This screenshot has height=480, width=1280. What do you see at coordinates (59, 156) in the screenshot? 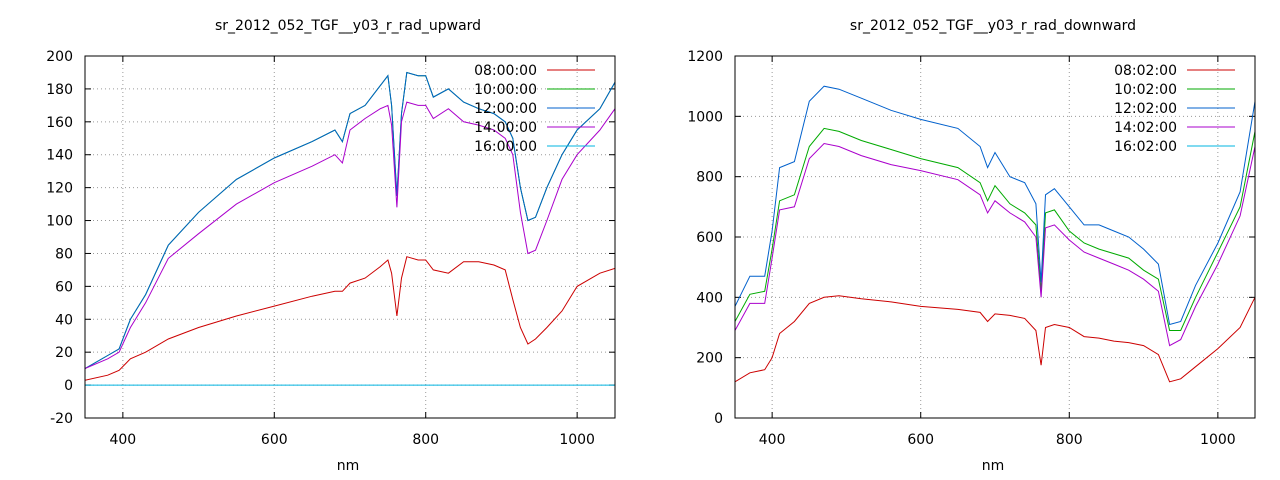
I see `y-tick-label: 140` at bounding box center [59, 156].